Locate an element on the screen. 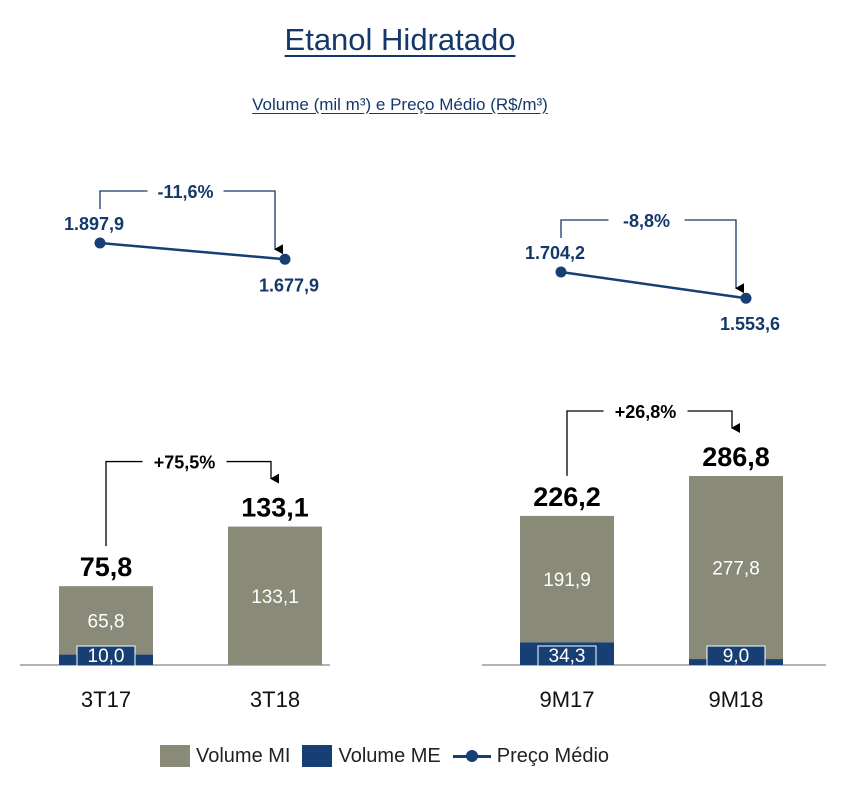 The width and height of the screenshot is (841, 787). legend-label-price: Preço Médio is located at coordinates (553, 755).